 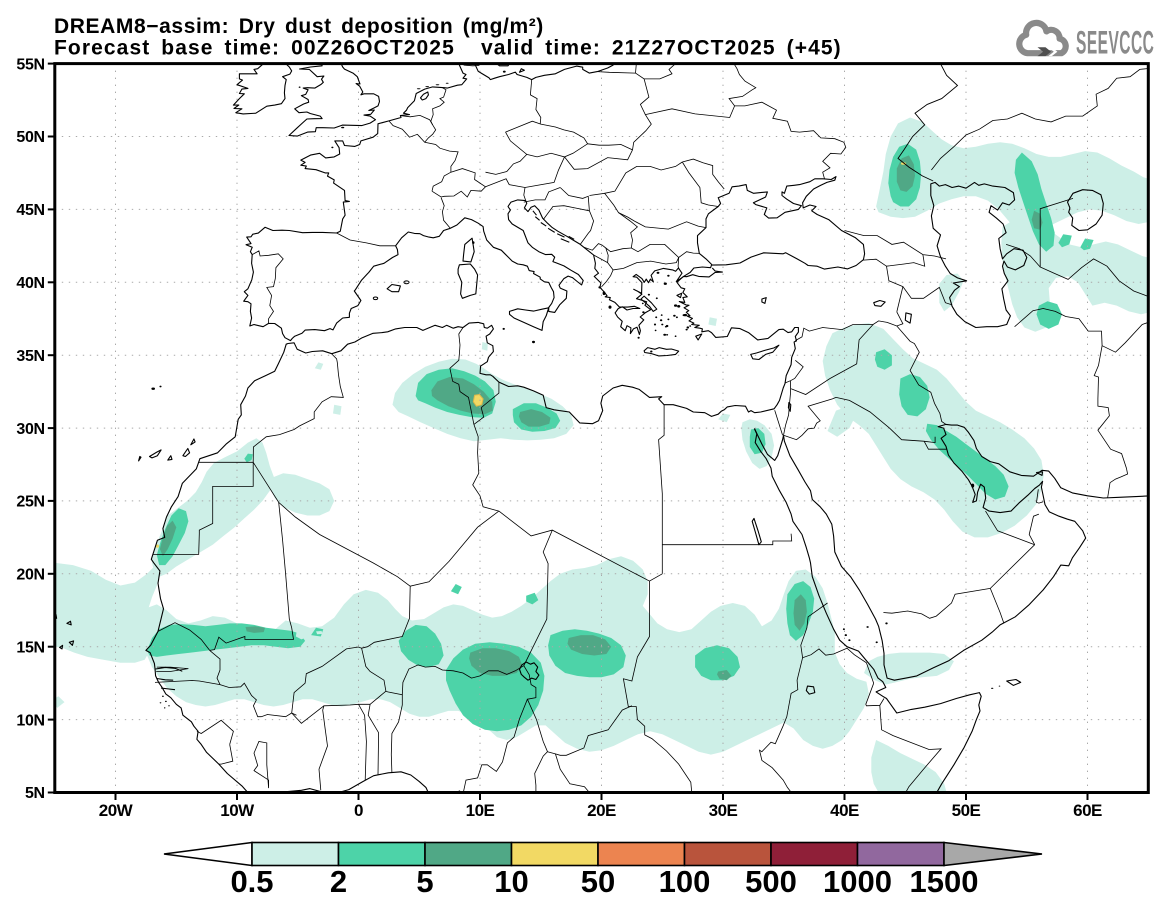 I want to click on svg-text: 50E, so click(x=966, y=810).